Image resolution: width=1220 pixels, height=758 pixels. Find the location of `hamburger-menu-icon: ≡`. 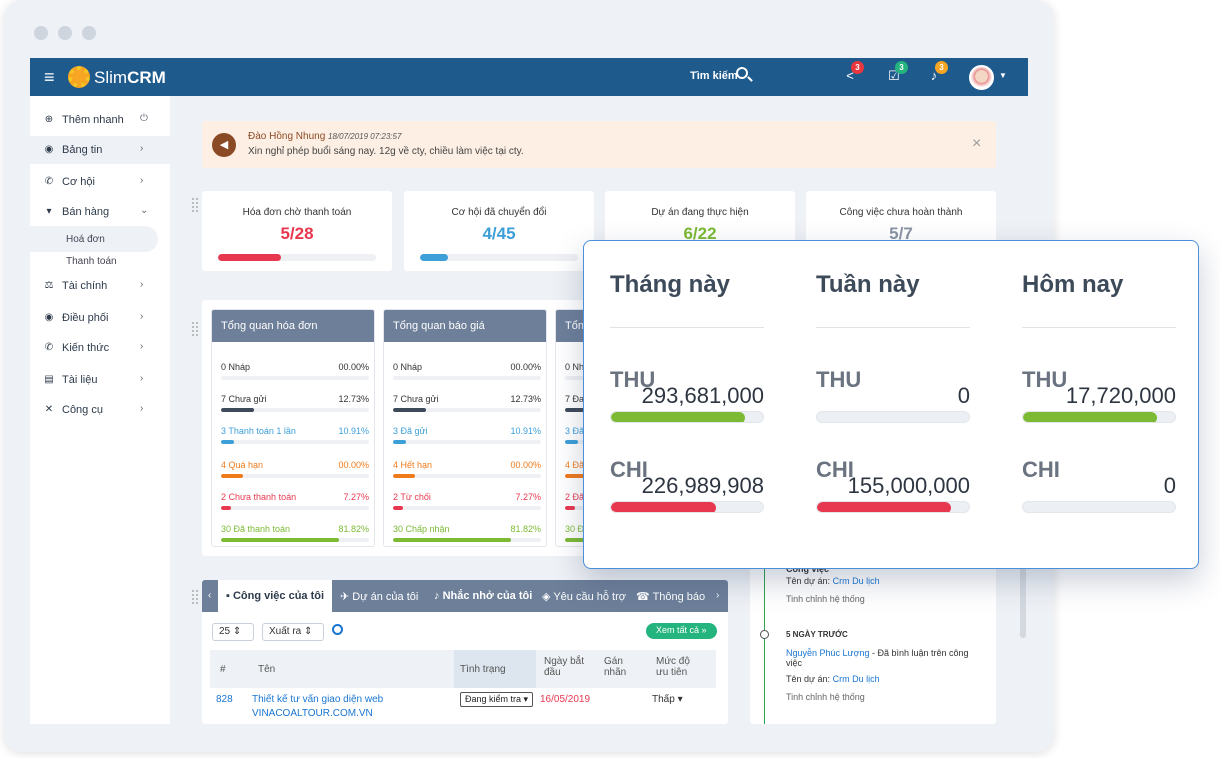

hamburger-menu-icon: ≡ is located at coordinates (49, 77).